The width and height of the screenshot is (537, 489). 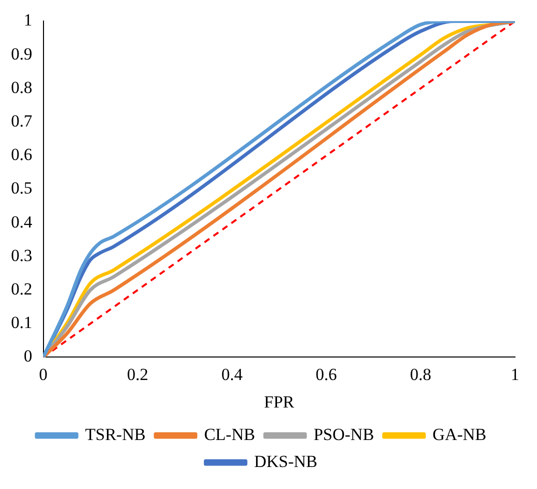 I want to click on x-tick-label: 0.2, so click(x=137, y=374).